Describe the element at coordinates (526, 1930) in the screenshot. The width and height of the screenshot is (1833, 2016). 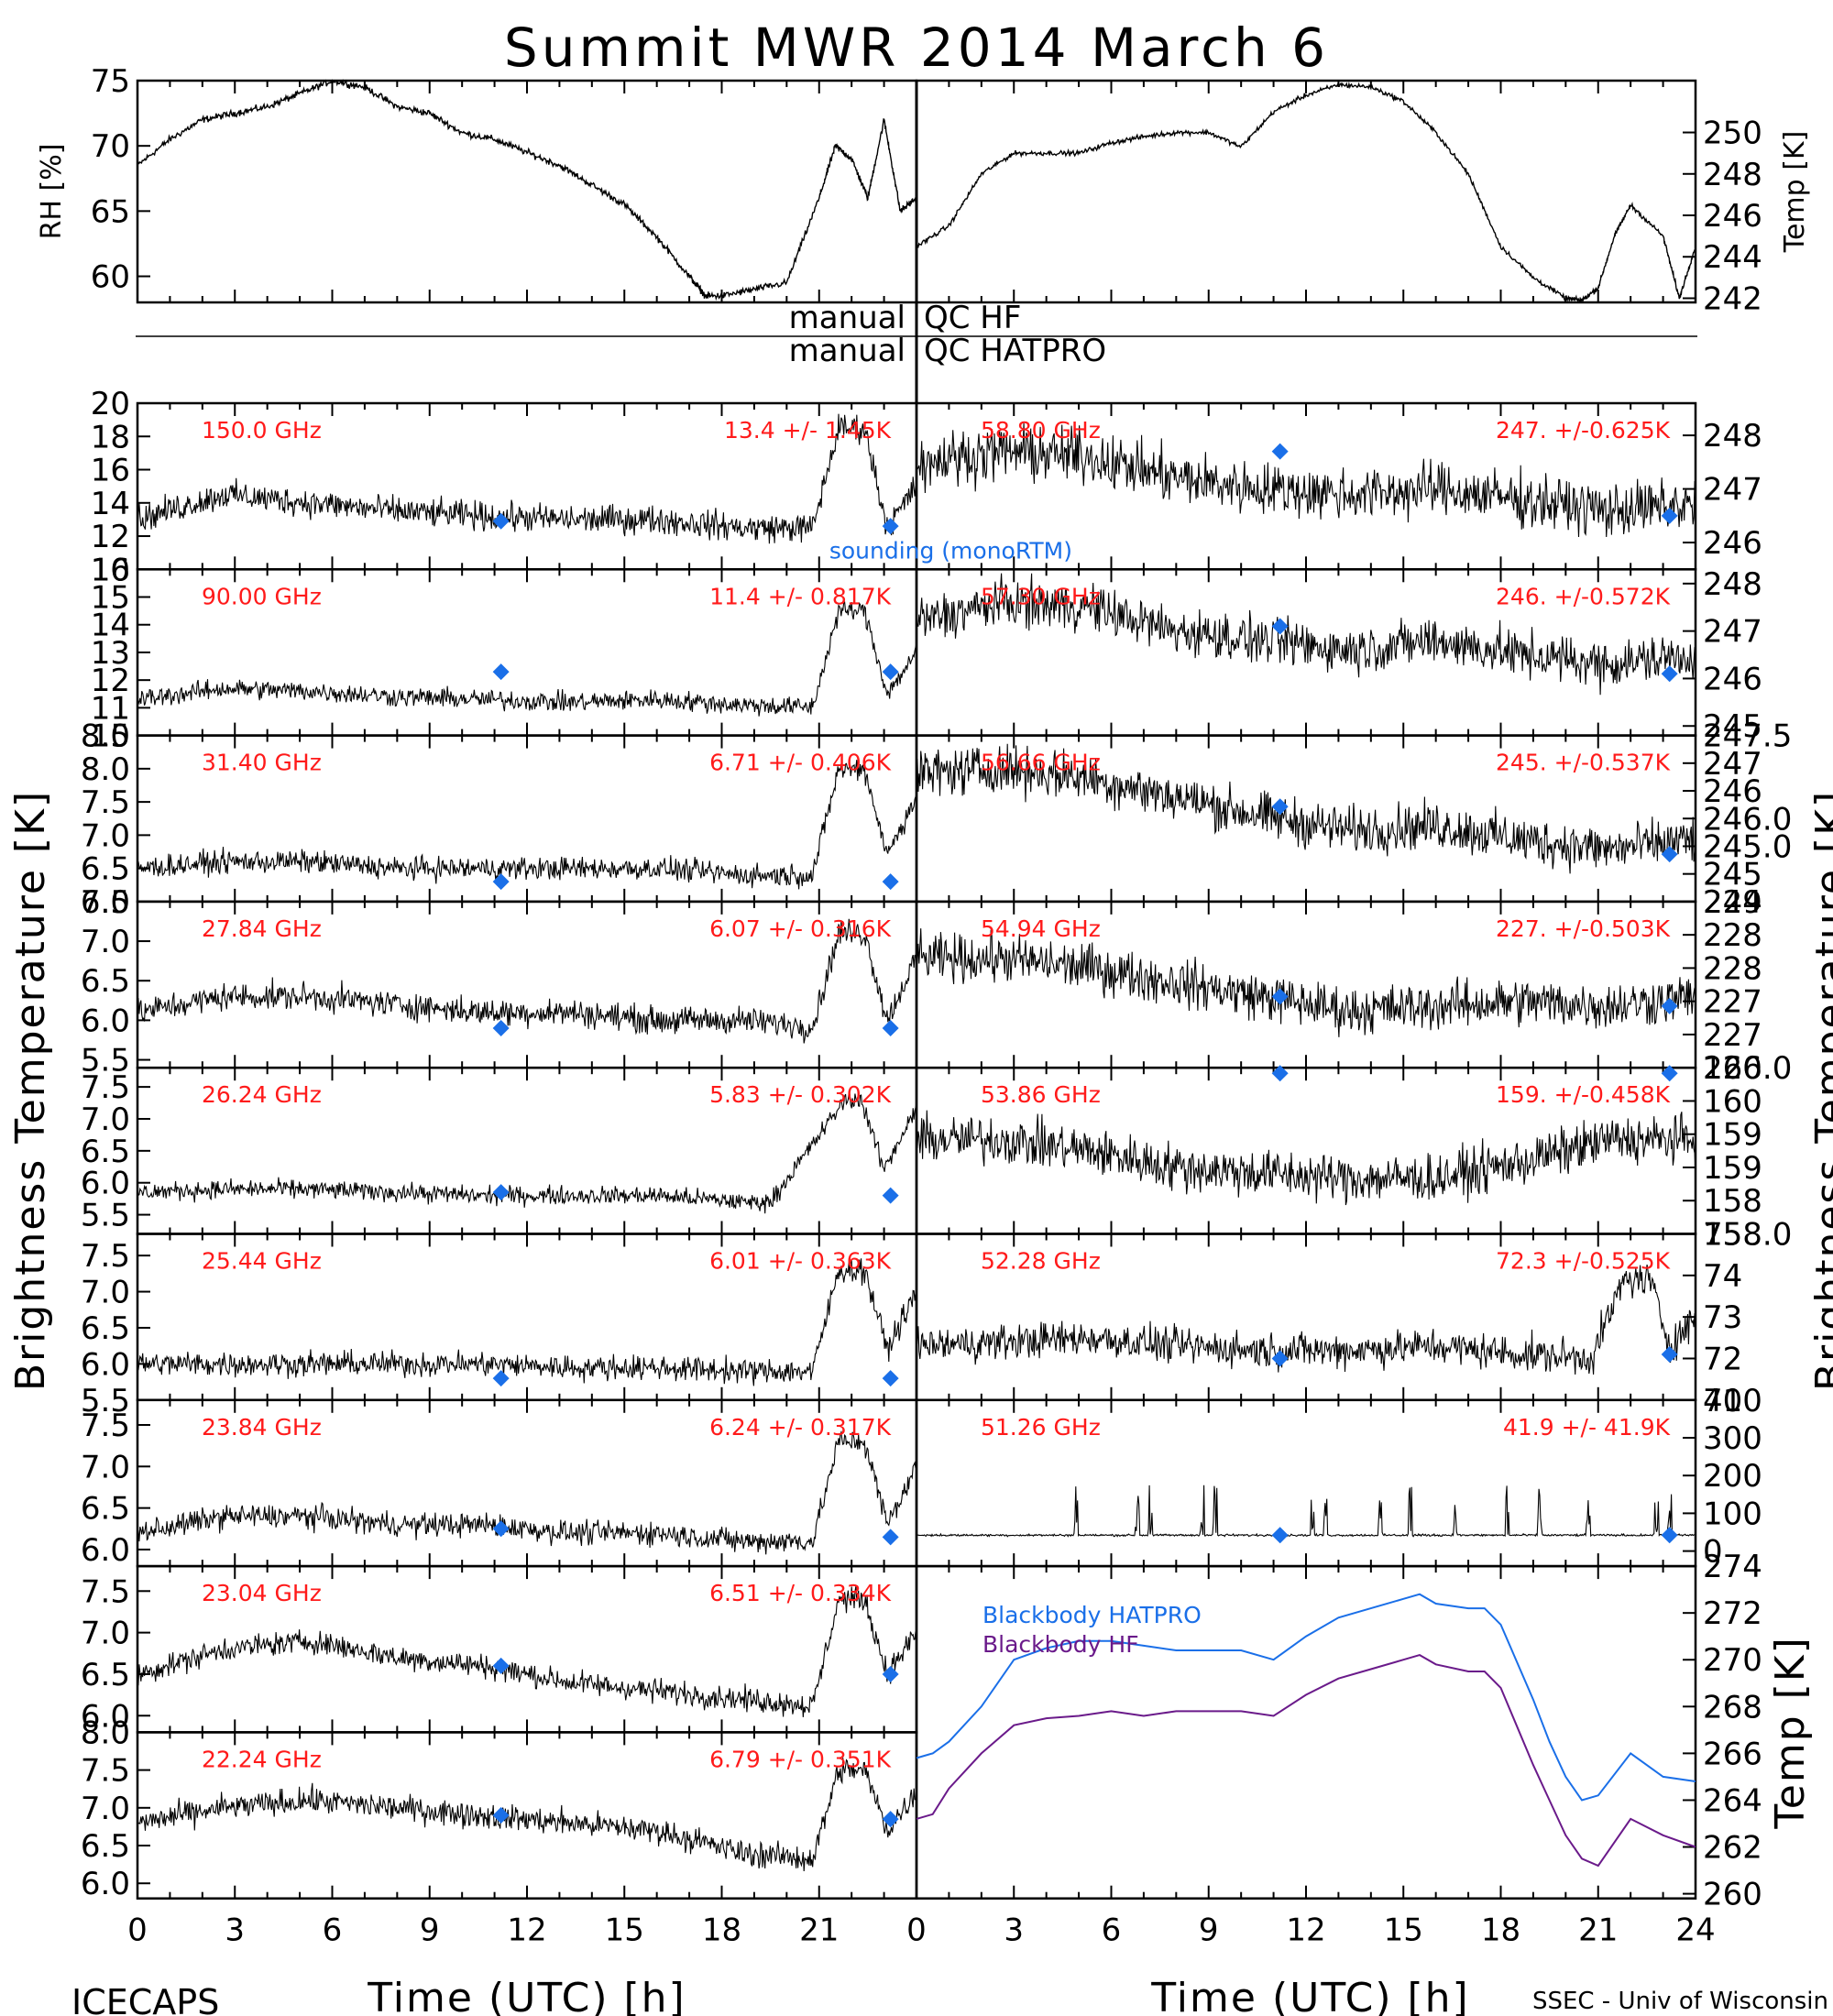
I see `x-tick-label: 12` at that location.